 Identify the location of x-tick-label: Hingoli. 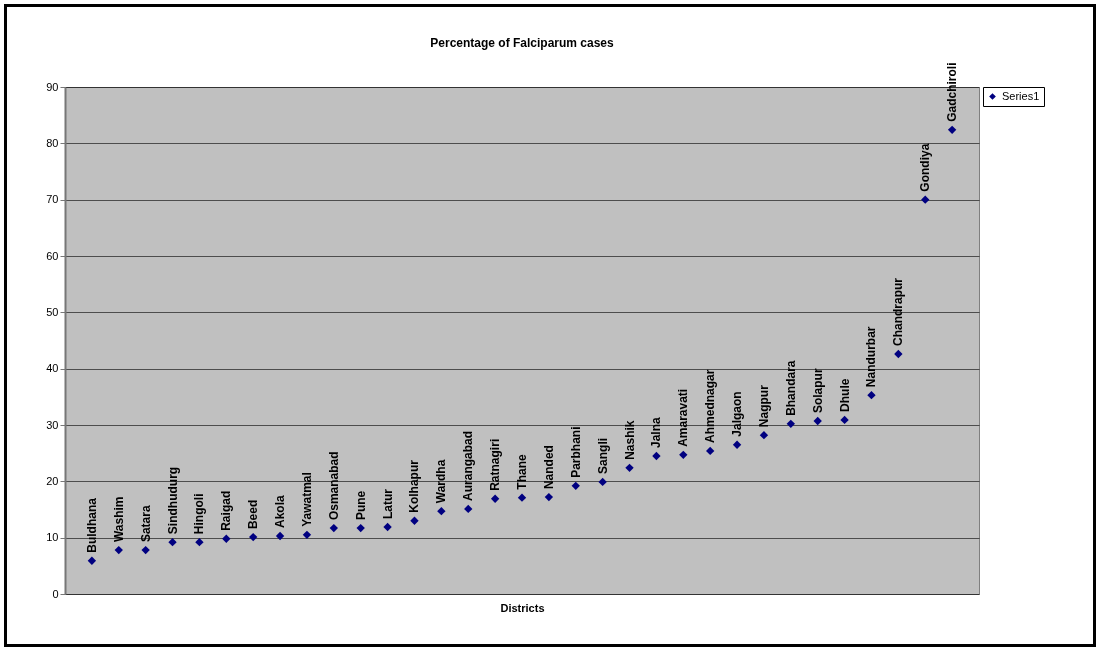
(199, 514).